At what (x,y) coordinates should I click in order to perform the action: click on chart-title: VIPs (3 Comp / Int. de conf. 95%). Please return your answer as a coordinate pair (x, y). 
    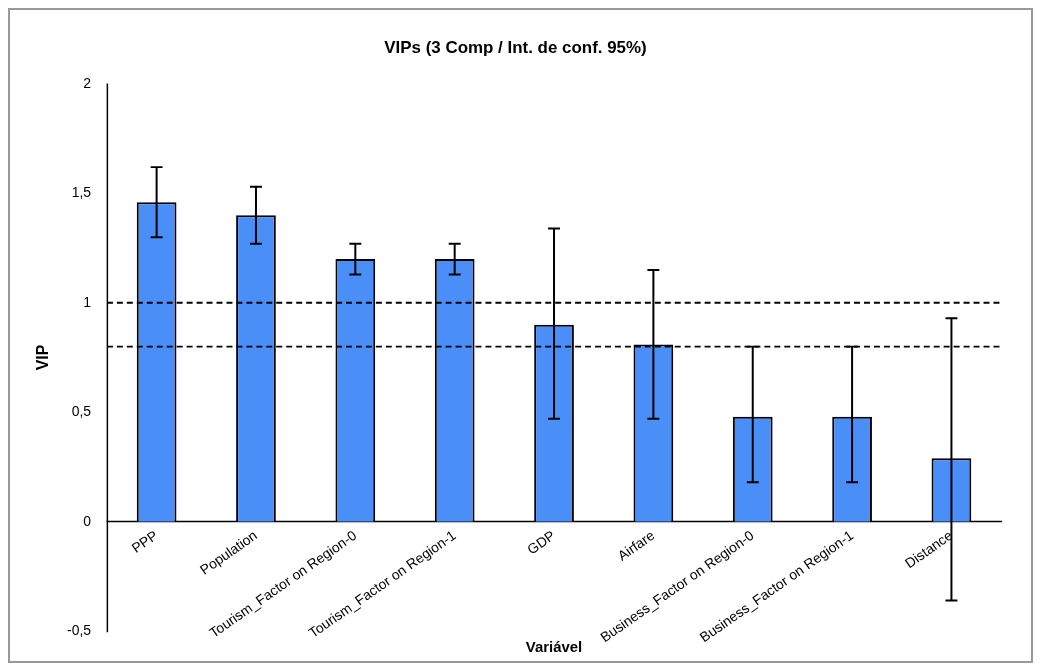
    Looking at the image, I should click on (515, 47).